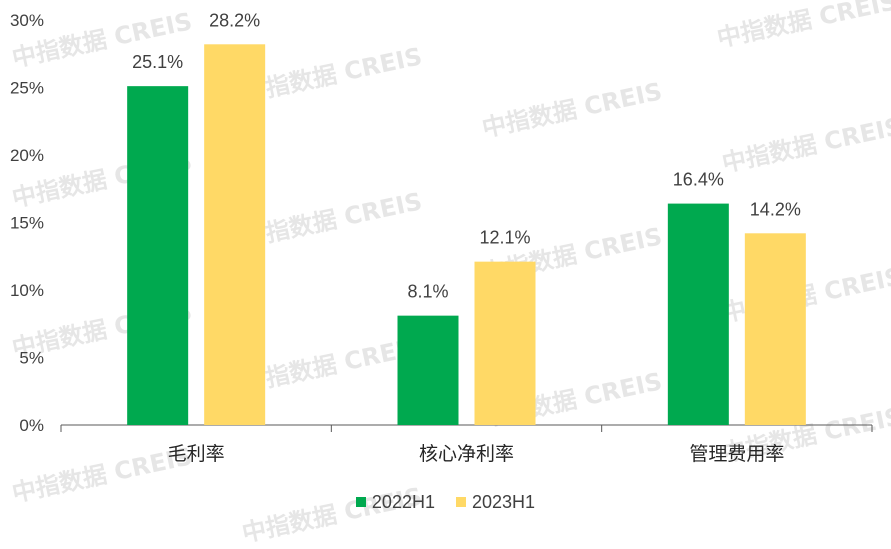 The height and width of the screenshot is (549, 891). What do you see at coordinates (445, 502) in the screenshot?
I see `legend: 2022H1 2023H1` at bounding box center [445, 502].